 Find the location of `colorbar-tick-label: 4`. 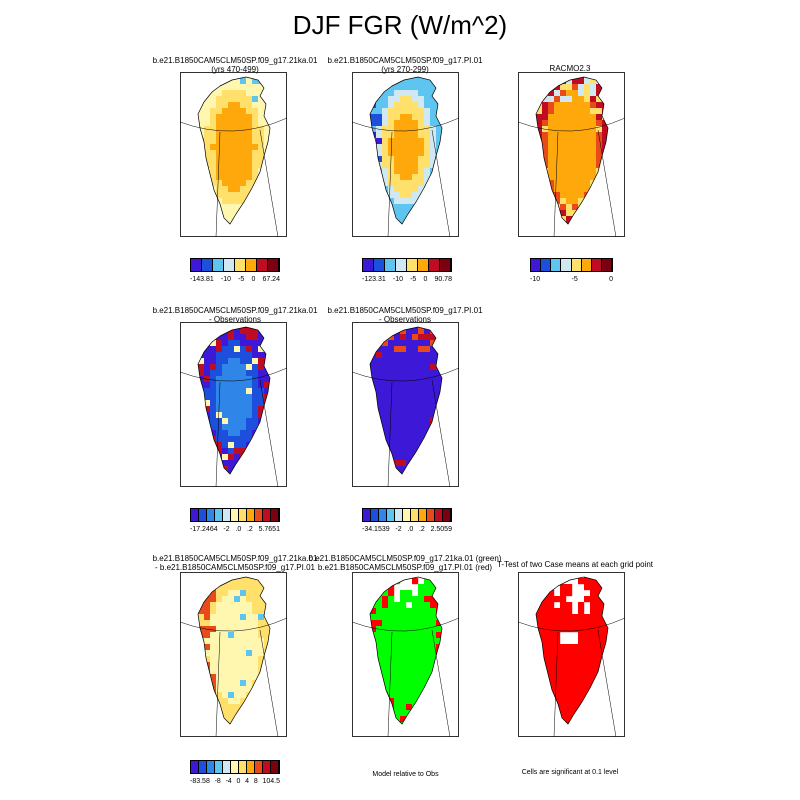

colorbar-tick-label: 4 is located at coordinates (247, 781).